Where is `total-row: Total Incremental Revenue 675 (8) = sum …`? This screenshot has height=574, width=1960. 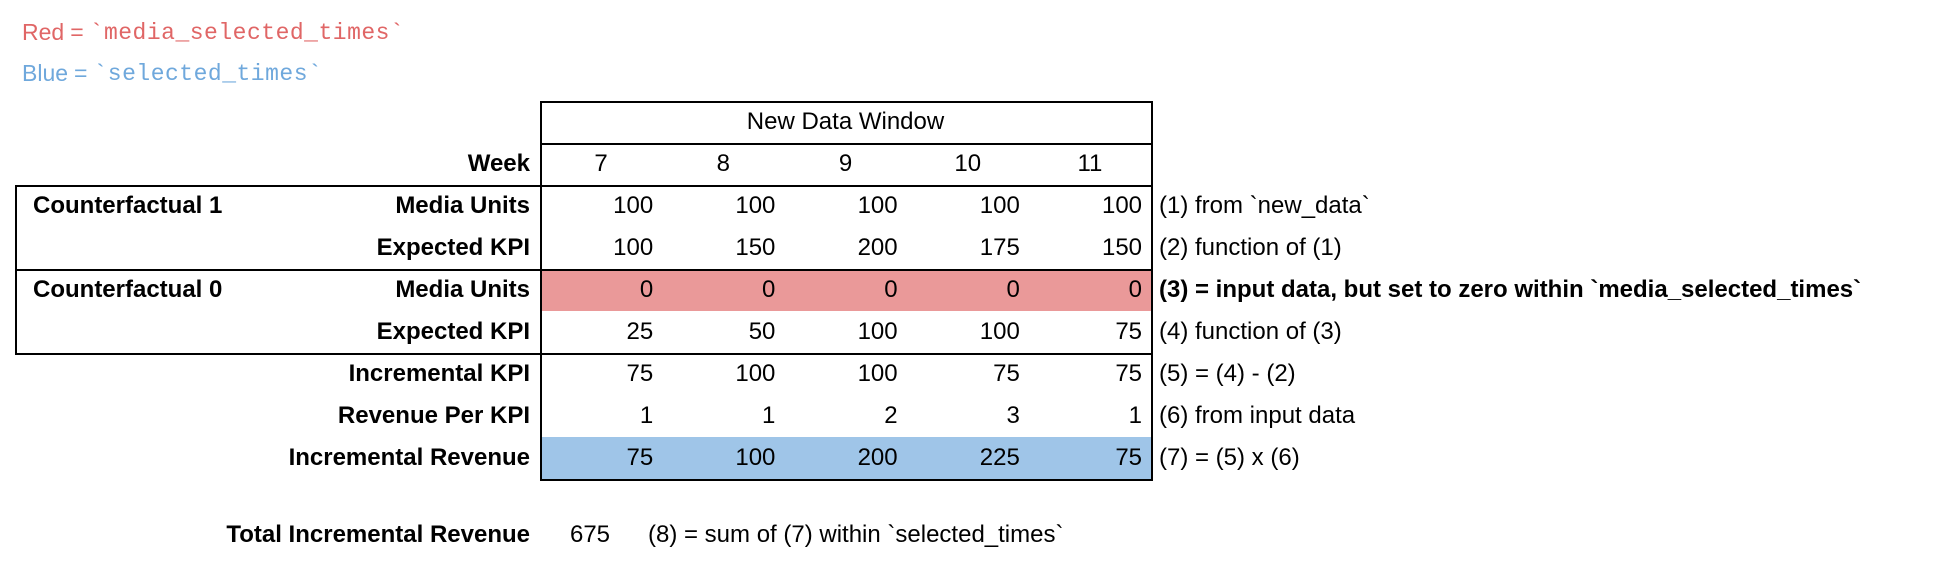 total-row: Total Incremental Revenue 675 (8) = sum … is located at coordinates (980, 535).